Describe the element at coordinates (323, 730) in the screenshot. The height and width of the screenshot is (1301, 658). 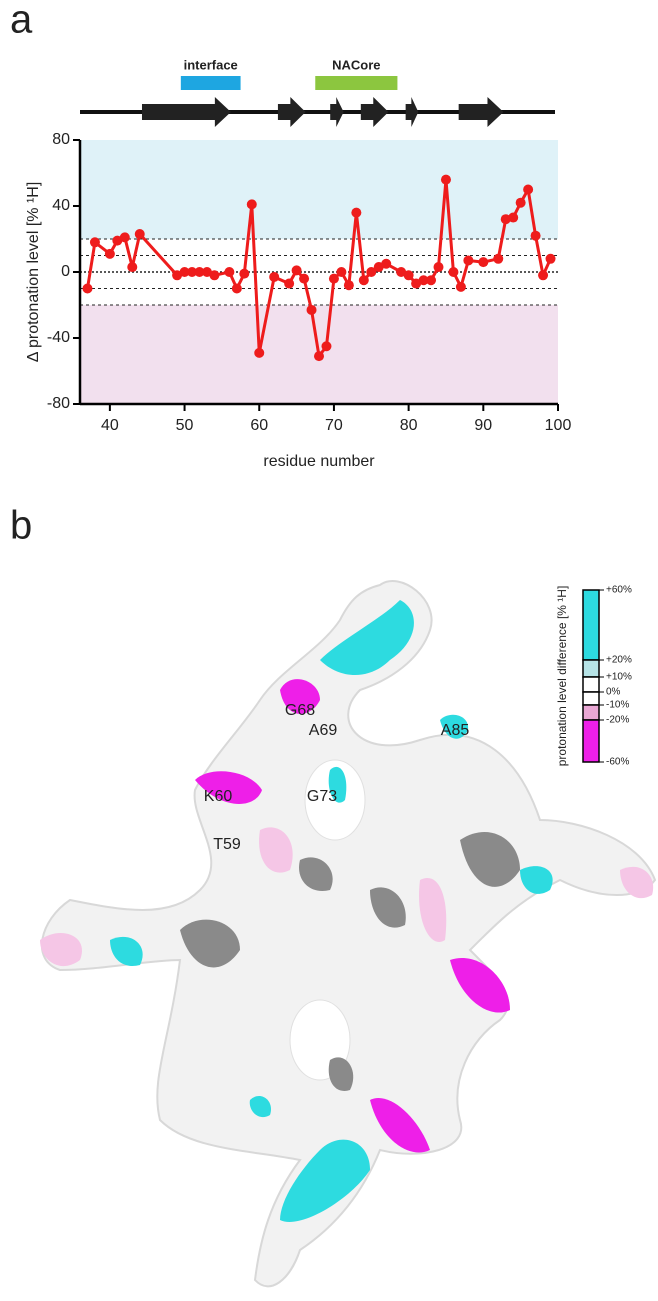
I see `residue-label: A69` at that location.